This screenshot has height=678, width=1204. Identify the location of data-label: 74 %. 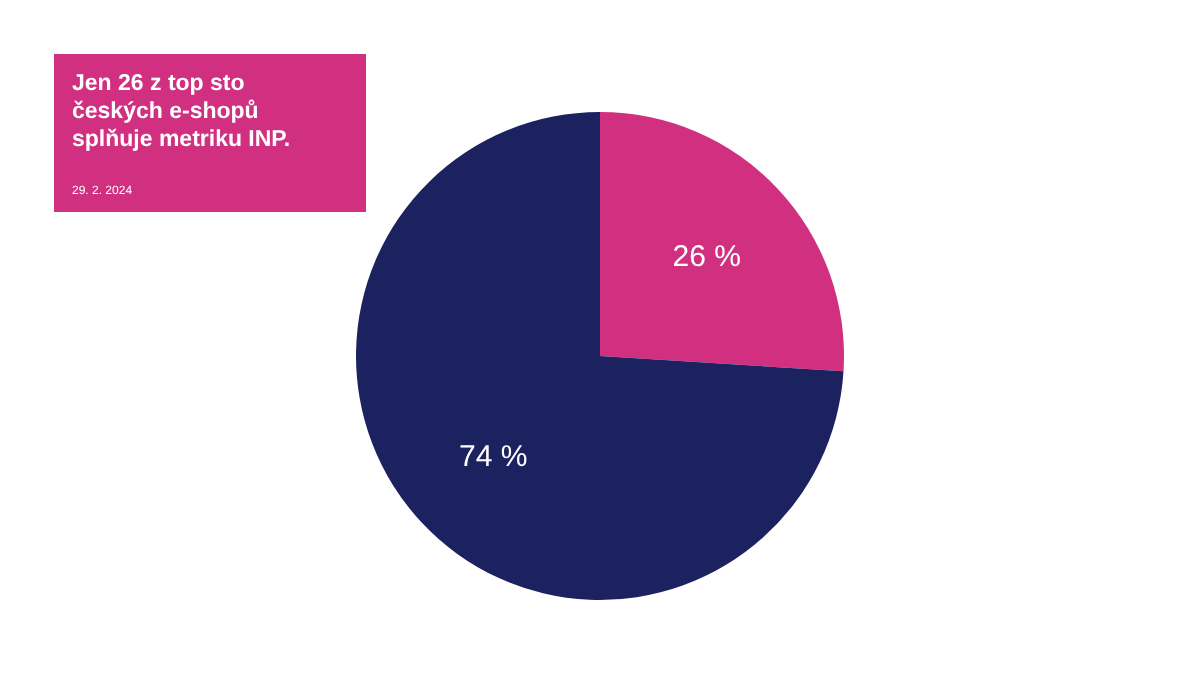
(493, 457).